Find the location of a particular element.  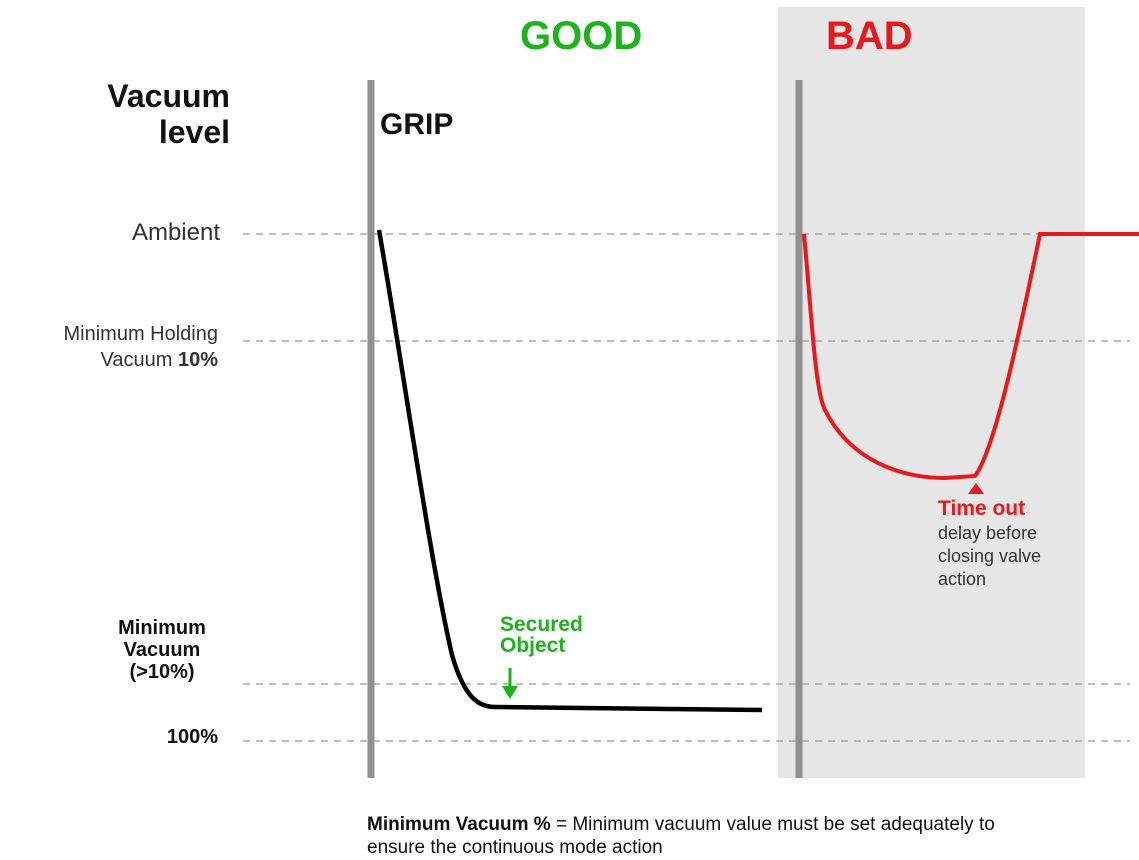

footer-bold: Minimum Vacuum % is located at coordinates (459, 824).